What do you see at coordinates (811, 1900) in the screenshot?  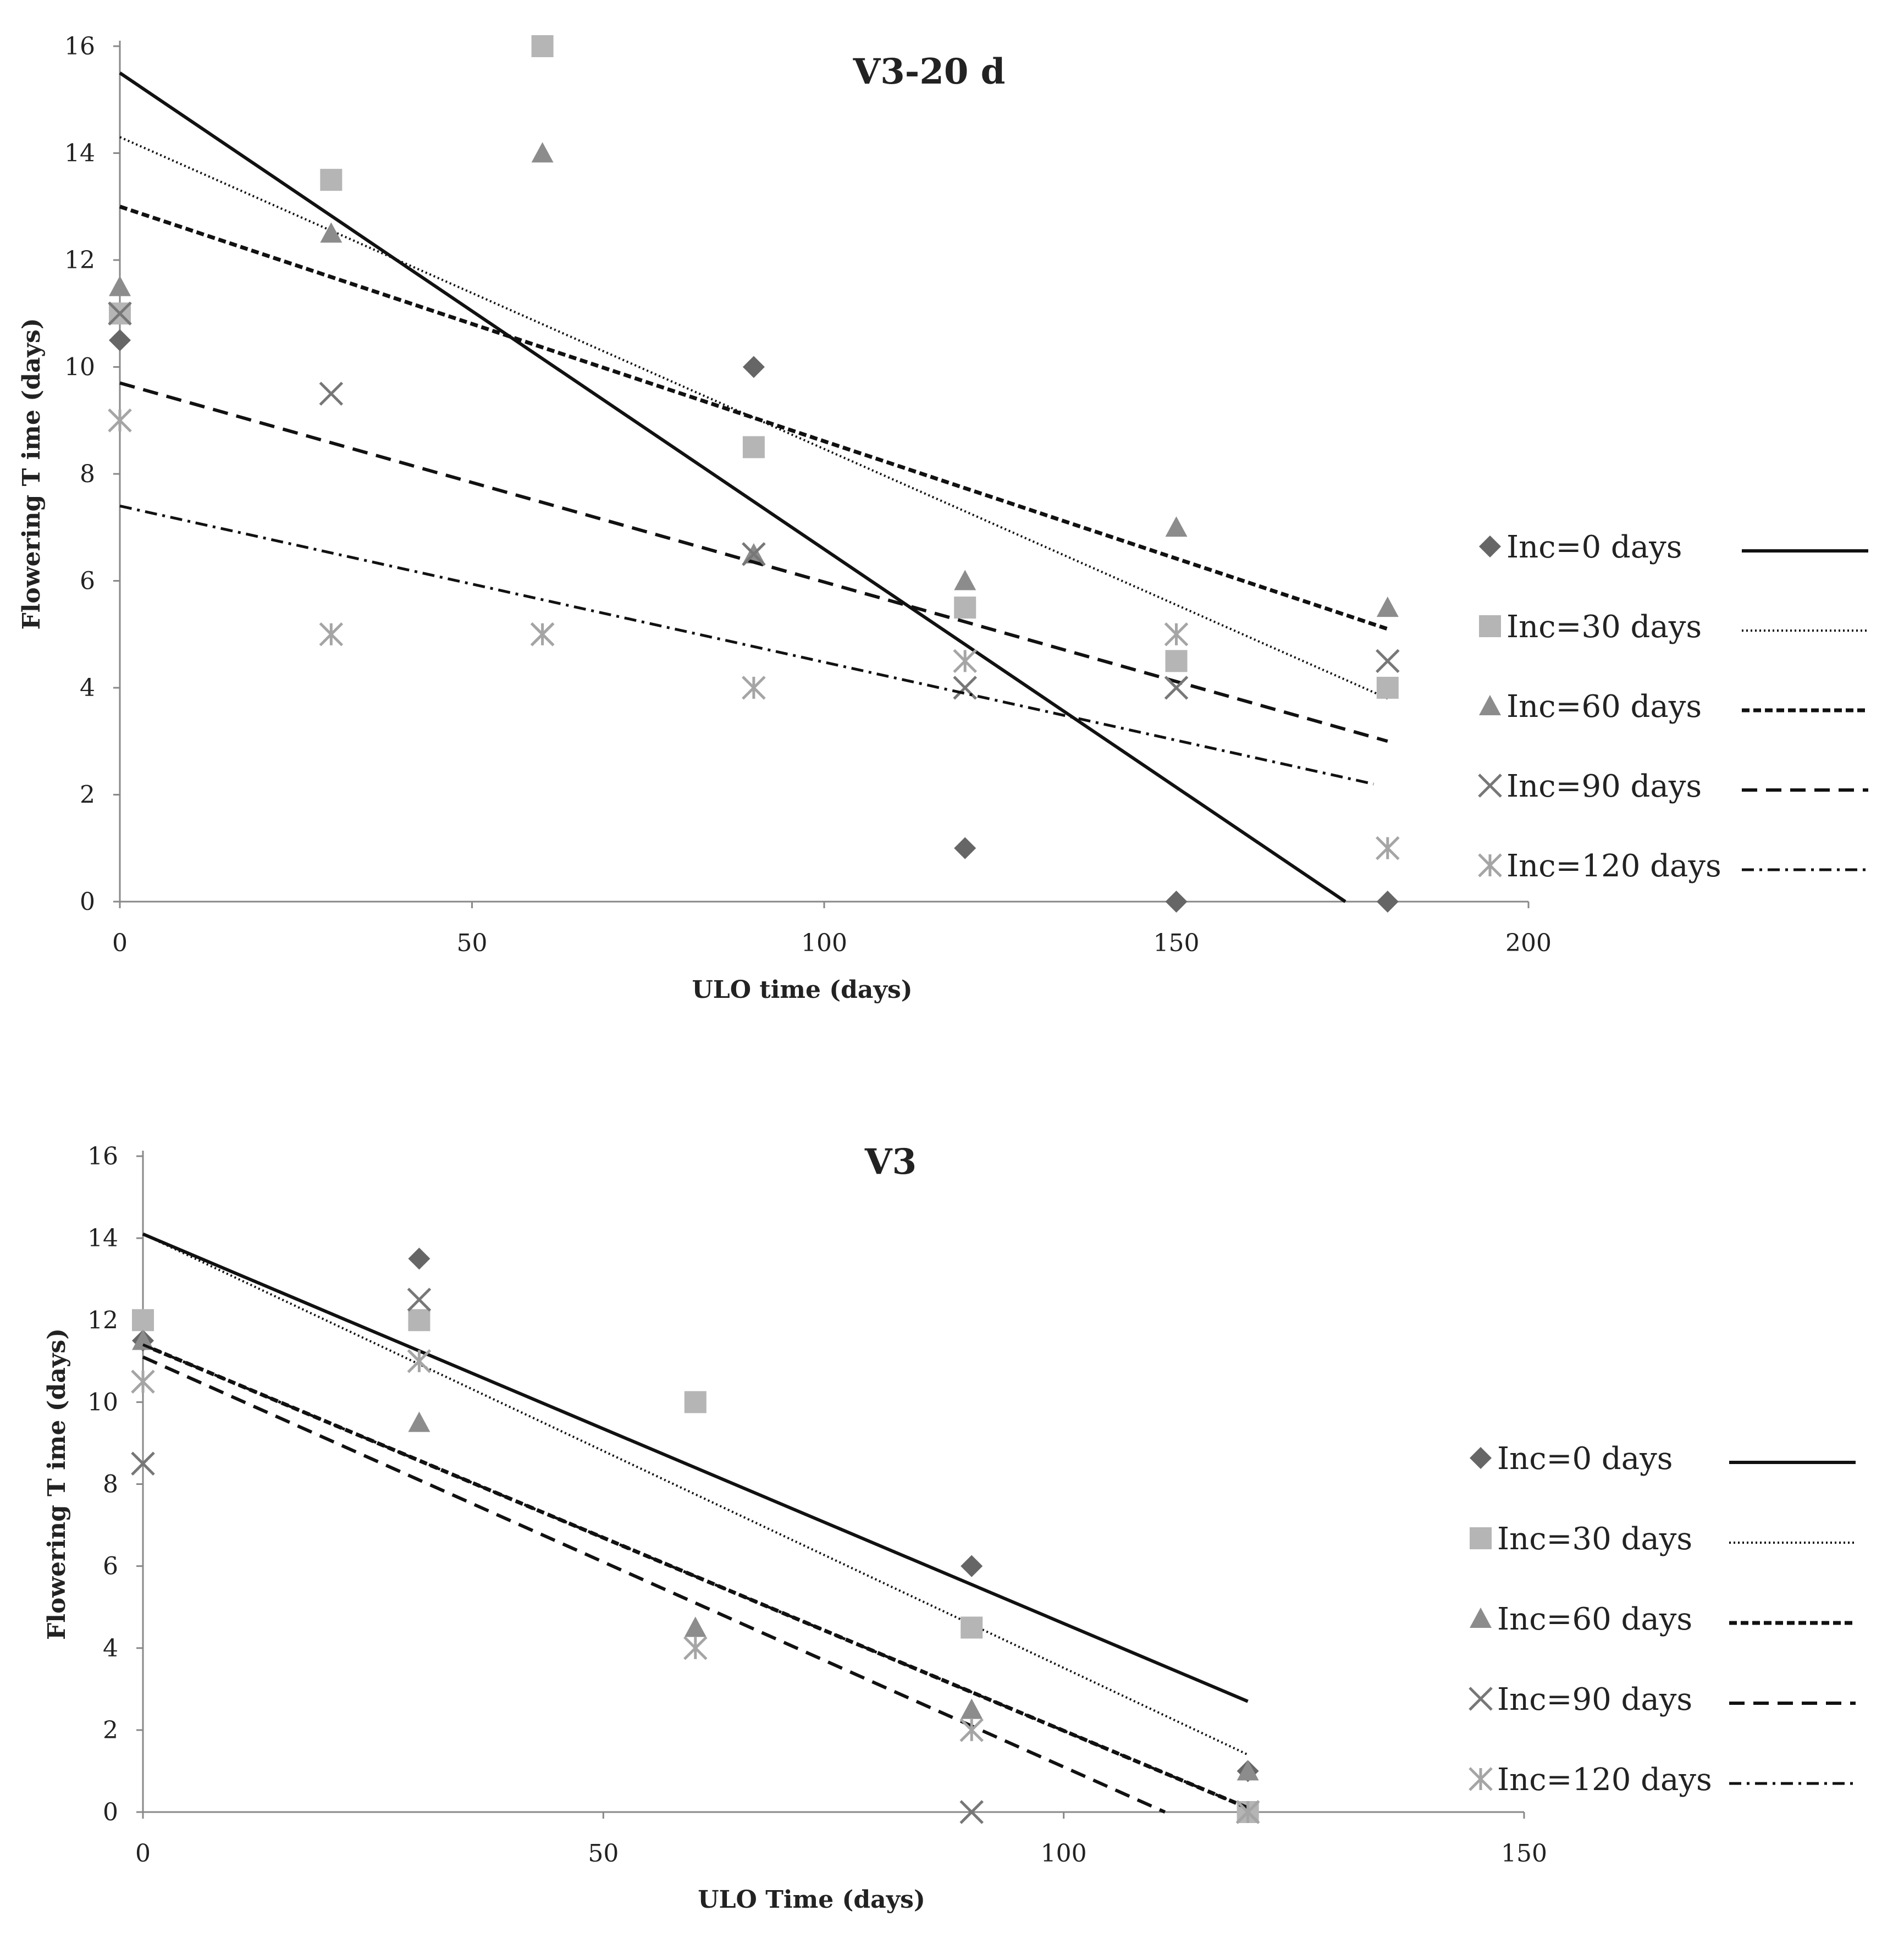 I see `x-axis-label: ULO Time (days)` at bounding box center [811, 1900].